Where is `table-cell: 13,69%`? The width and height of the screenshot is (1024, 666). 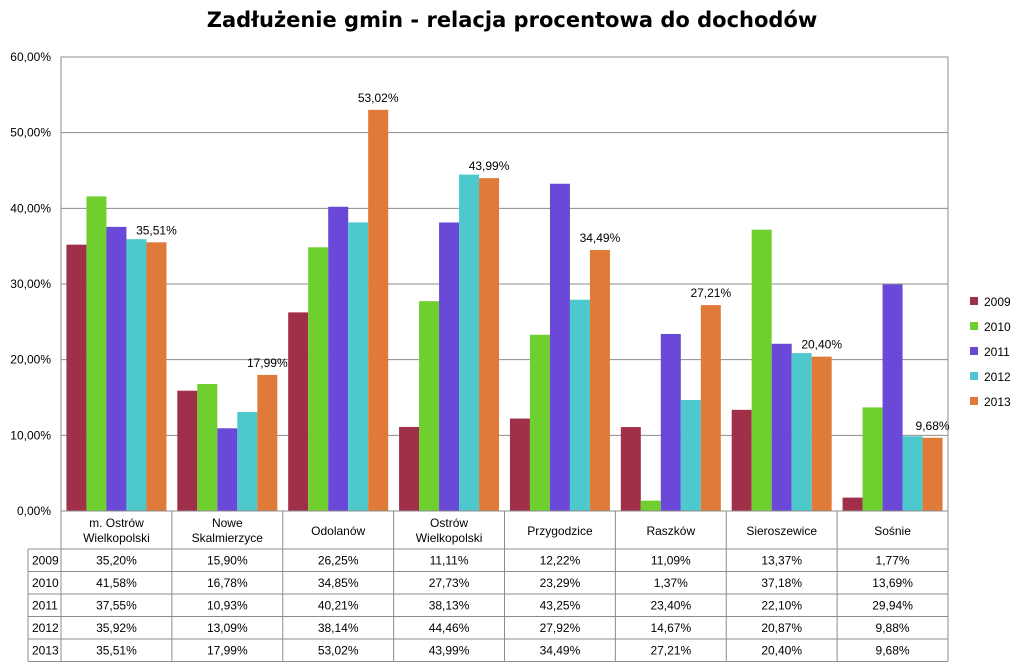
table-cell: 13,69% is located at coordinates (892, 583).